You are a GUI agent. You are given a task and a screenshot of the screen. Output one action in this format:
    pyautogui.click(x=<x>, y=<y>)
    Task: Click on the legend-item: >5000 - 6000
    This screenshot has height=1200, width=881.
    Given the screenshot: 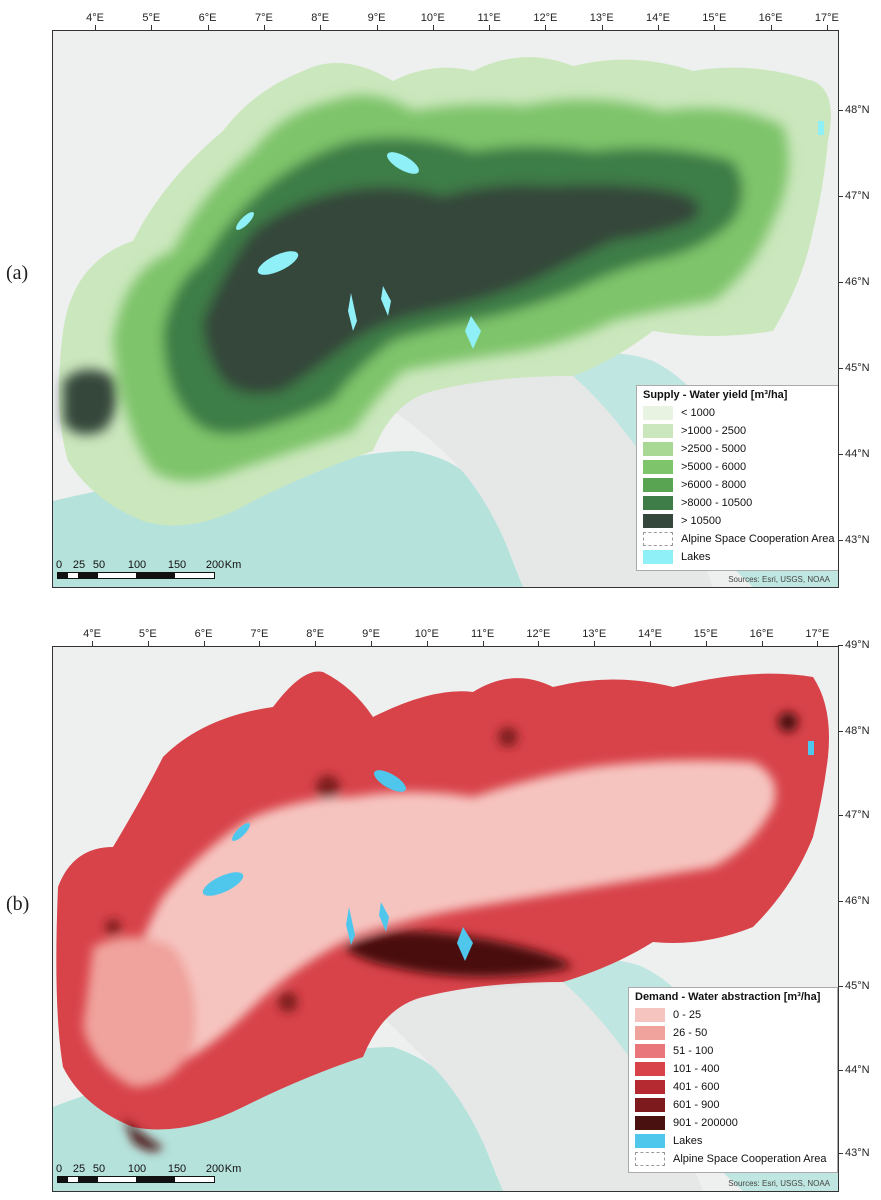 What is the action you would take?
    pyautogui.click(x=738, y=467)
    